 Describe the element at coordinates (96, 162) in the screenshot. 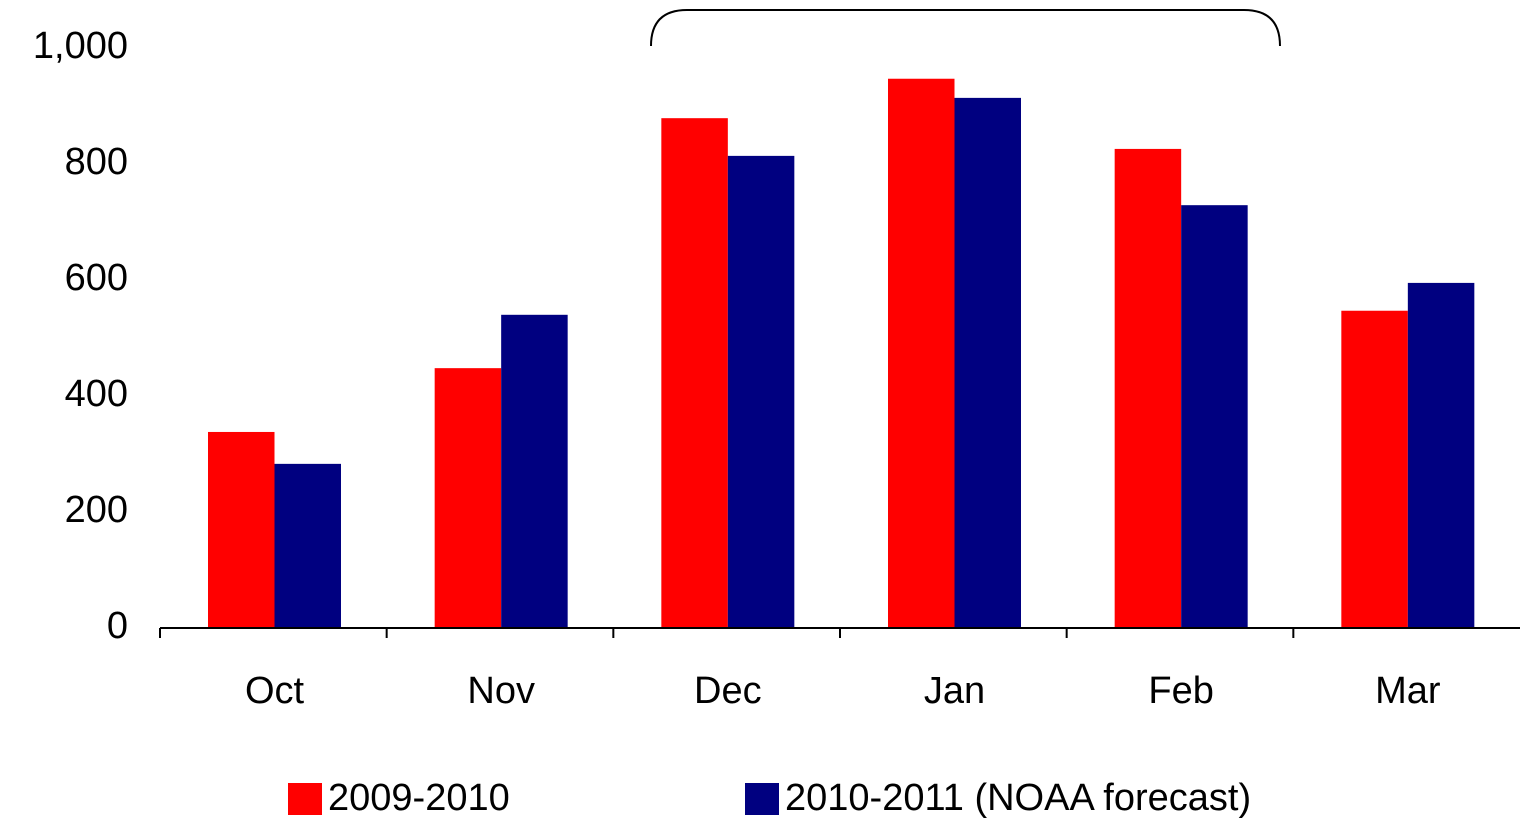

I see `y-tick-label: 800` at that location.